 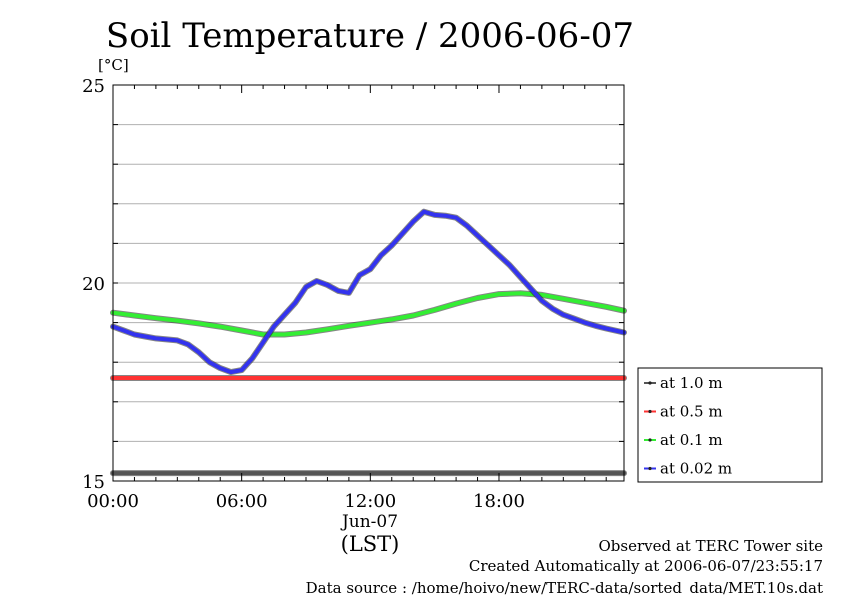 What do you see at coordinates (691, 383) in the screenshot?
I see `legend-label: at 1.0 m` at bounding box center [691, 383].